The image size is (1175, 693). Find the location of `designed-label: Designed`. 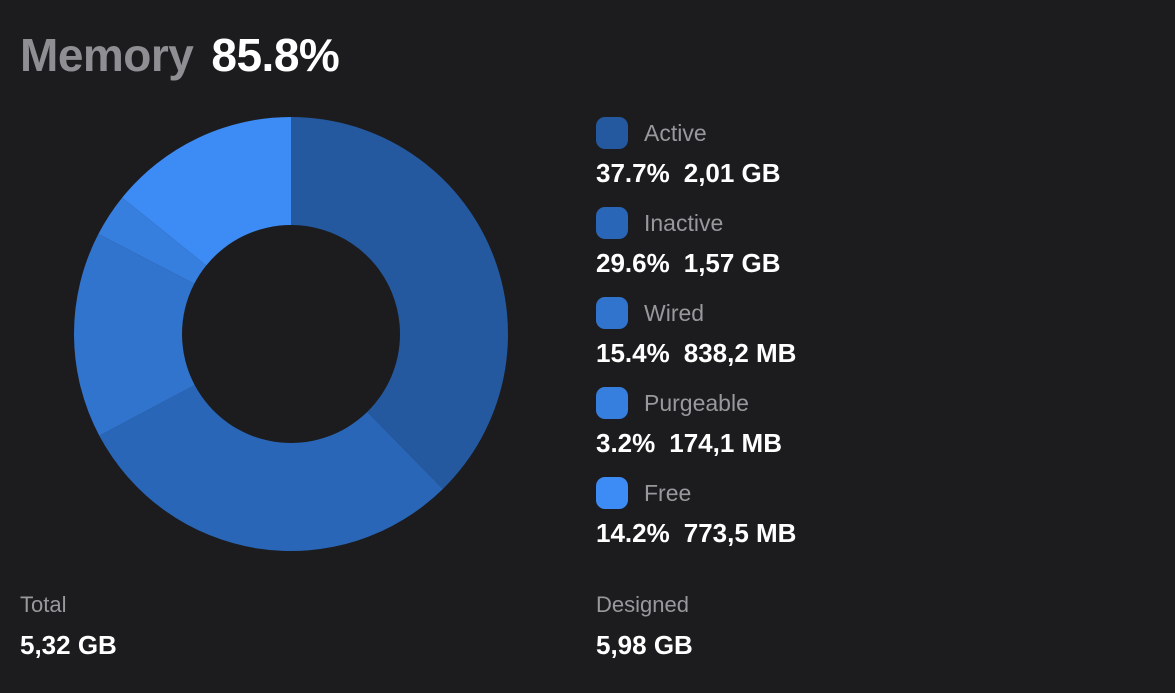

designed-label: Designed is located at coordinates (642, 604).